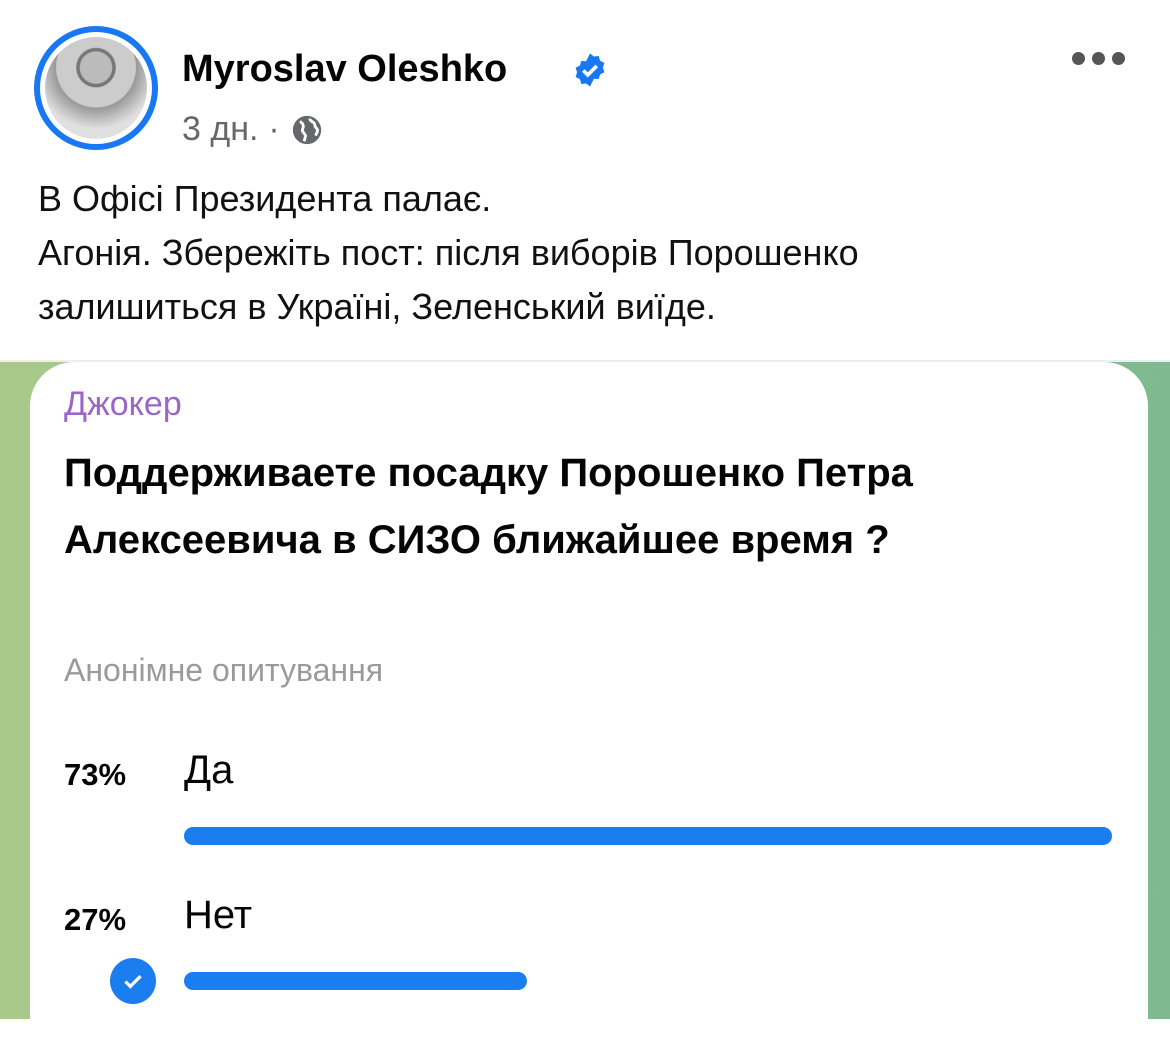 The width and height of the screenshot is (1170, 1062). Describe the element at coordinates (590, 70) in the screenshot. I see `verified-badge-icon` at that location.